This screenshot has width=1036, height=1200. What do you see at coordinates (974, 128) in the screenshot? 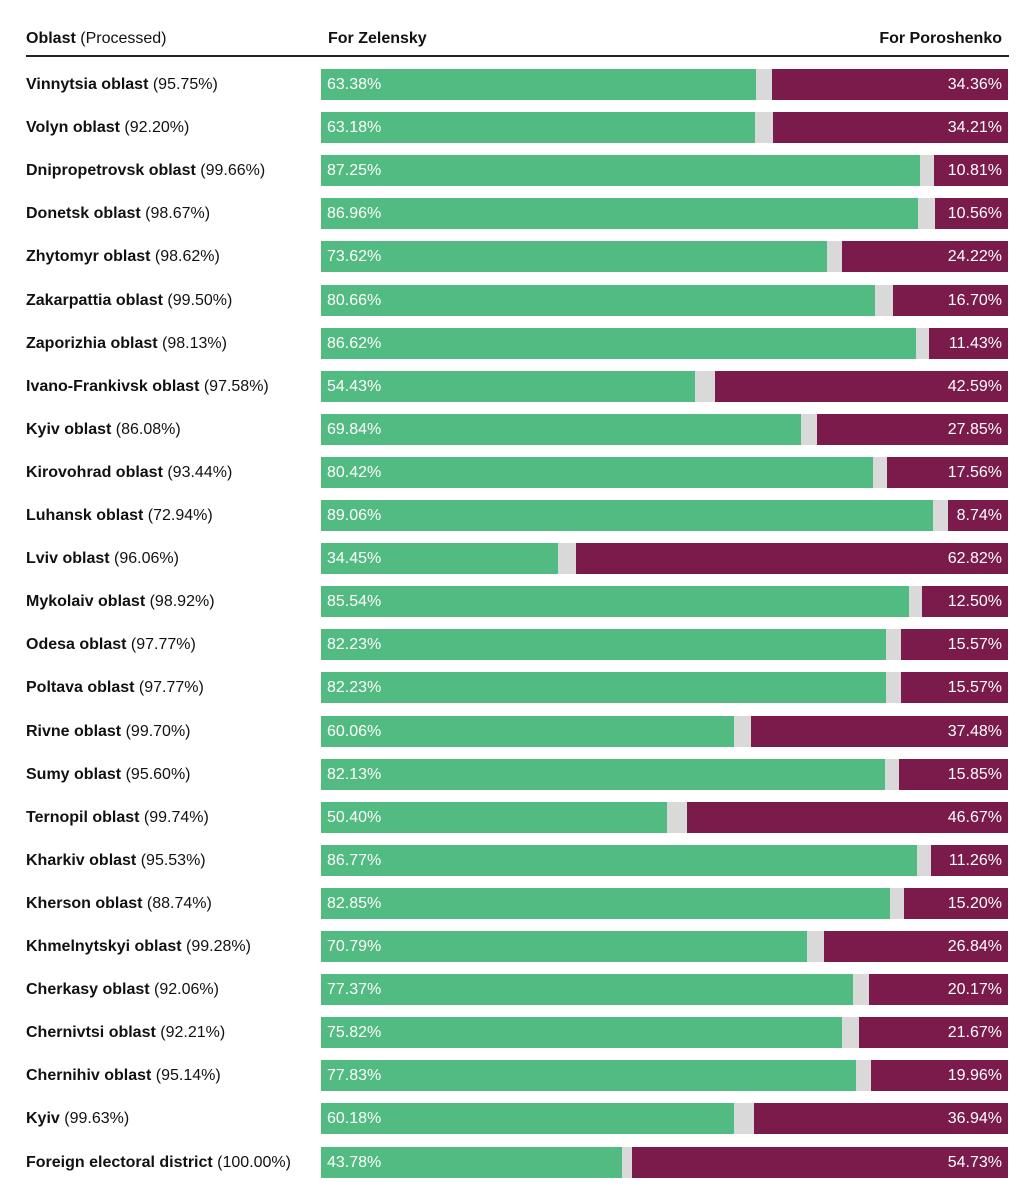
I see `poroshenko-value-label: 34.21%` at bounding box center [974, 128].